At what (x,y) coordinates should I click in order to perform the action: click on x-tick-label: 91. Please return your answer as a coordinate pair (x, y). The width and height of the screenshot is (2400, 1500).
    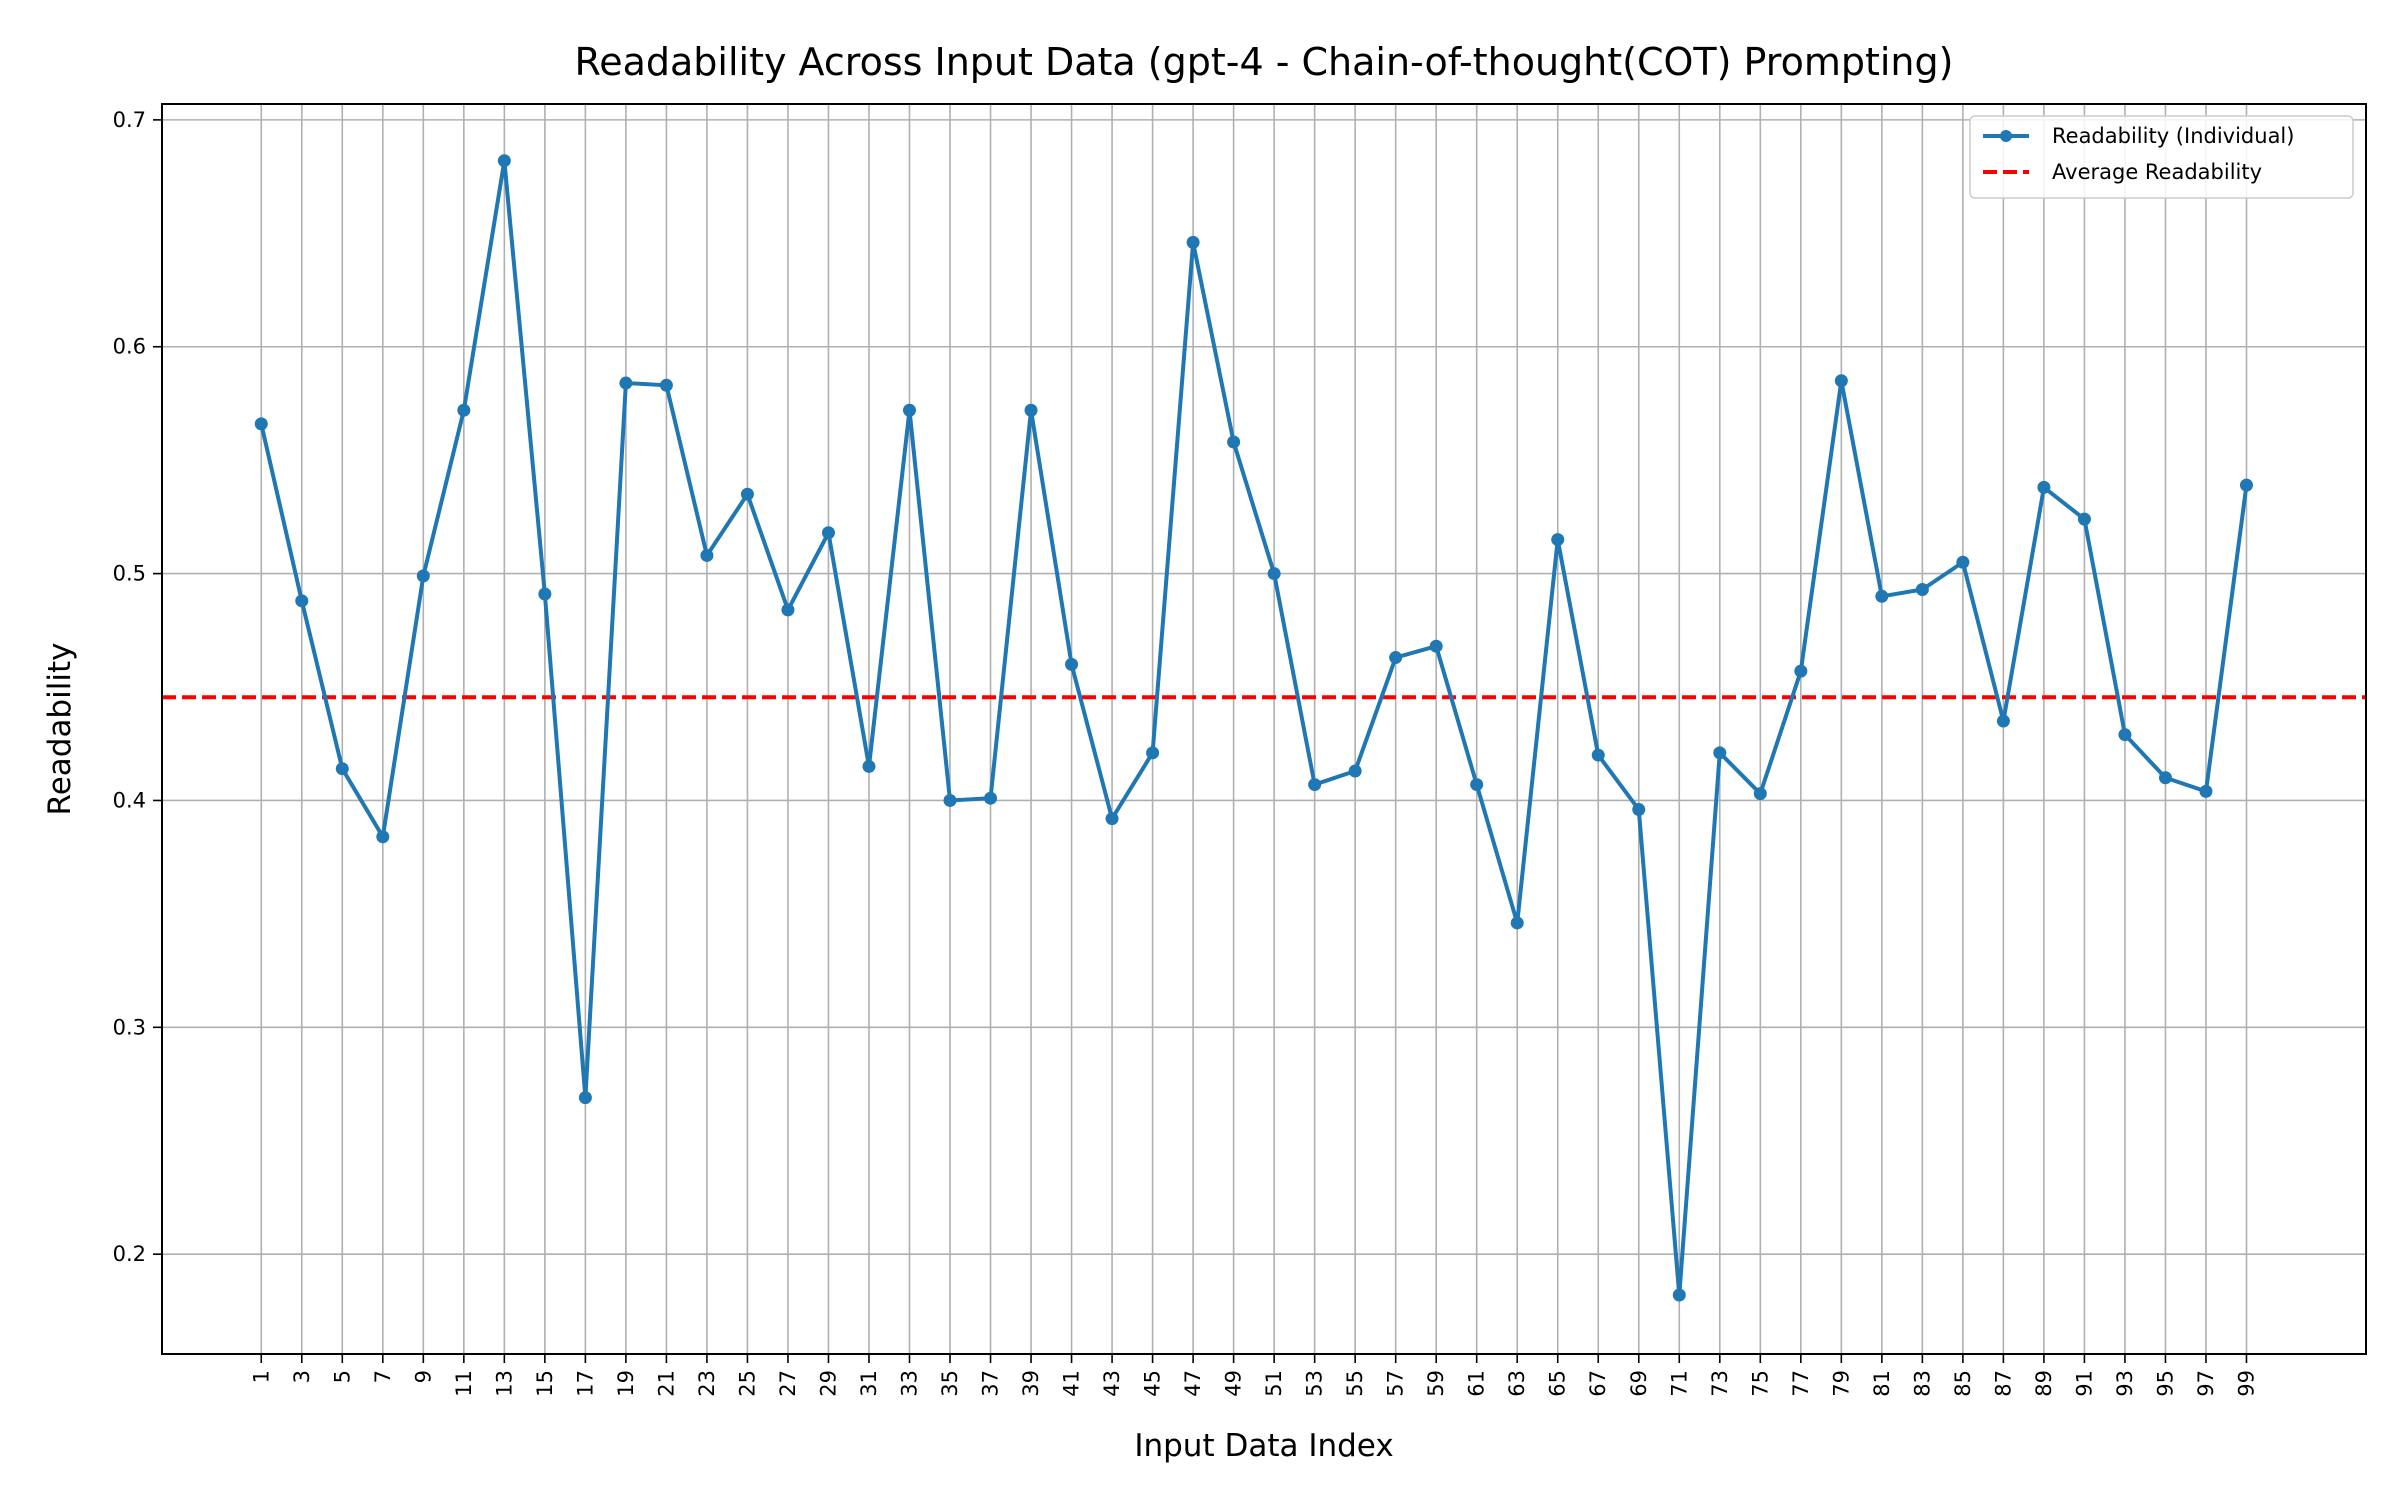
    Looking at the image, I should click on (2084, 1383).